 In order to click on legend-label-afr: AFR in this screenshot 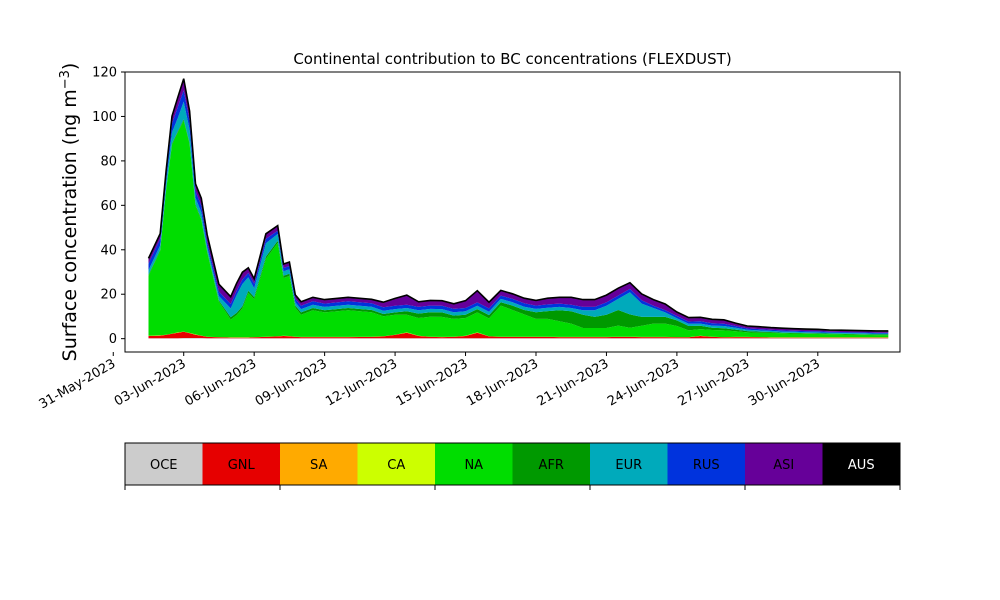, I will do `click(551, 465)`.